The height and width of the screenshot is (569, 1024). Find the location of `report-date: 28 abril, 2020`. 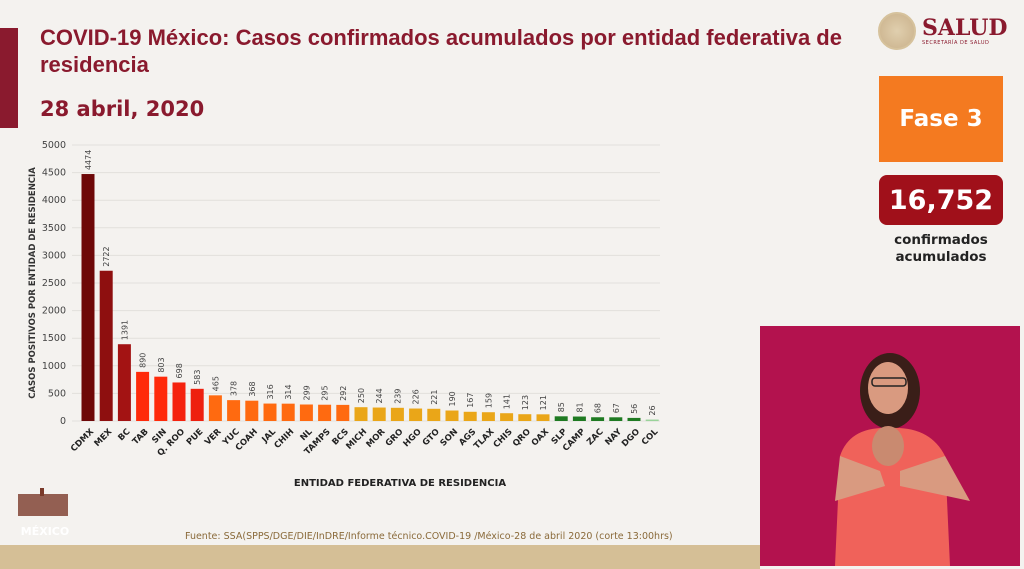

report-date: 28 abril, 2020 is located at coordinates (122, 109).